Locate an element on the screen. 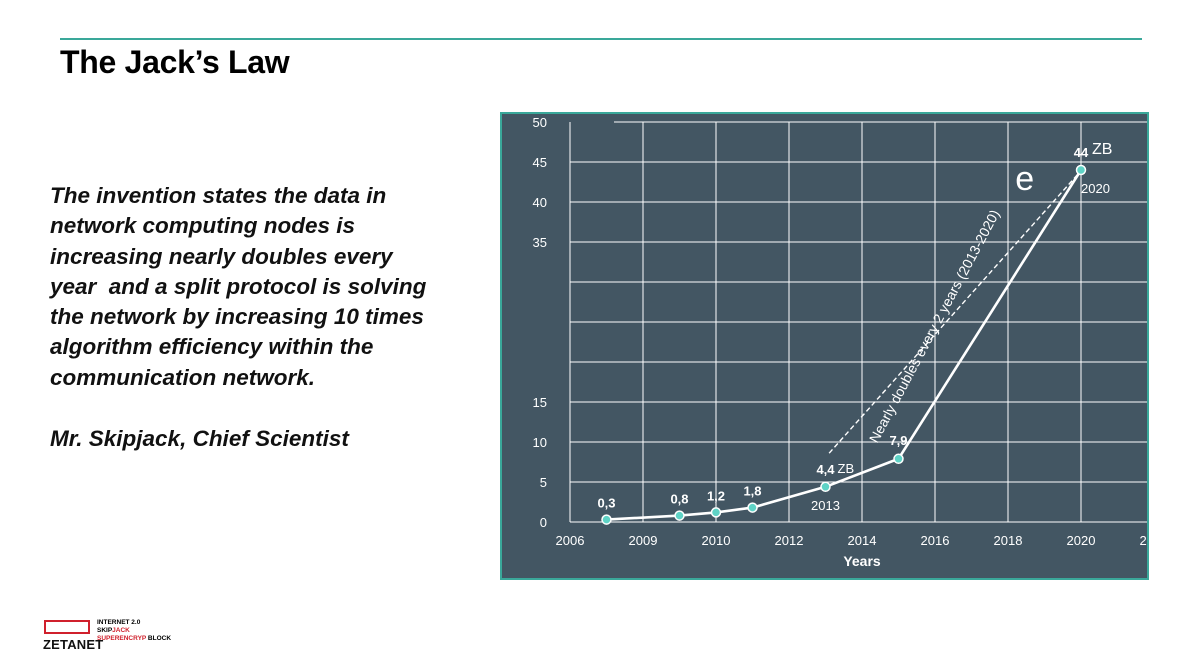  data-label: 44 is located at coordinates (1081, 152).